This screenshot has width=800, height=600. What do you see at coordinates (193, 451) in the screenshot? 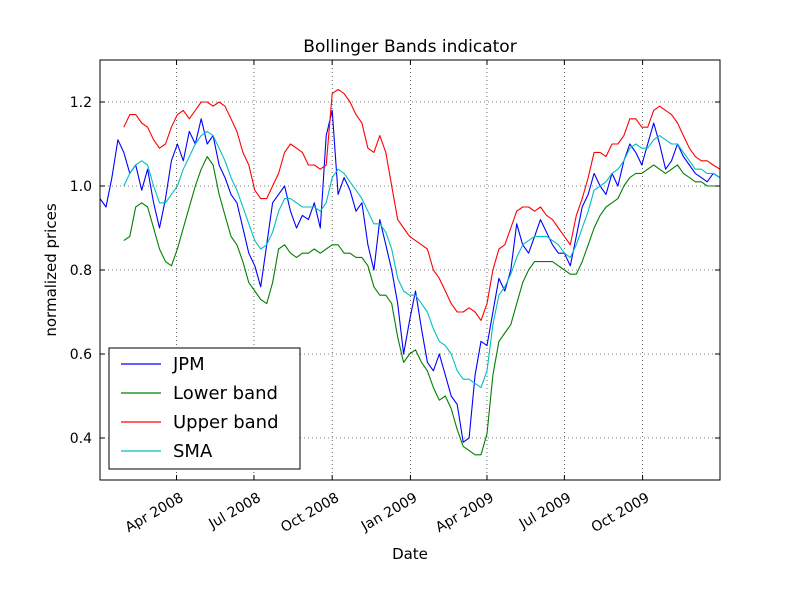
I see `legend-label: SMA` at bounding box center [193, 451].